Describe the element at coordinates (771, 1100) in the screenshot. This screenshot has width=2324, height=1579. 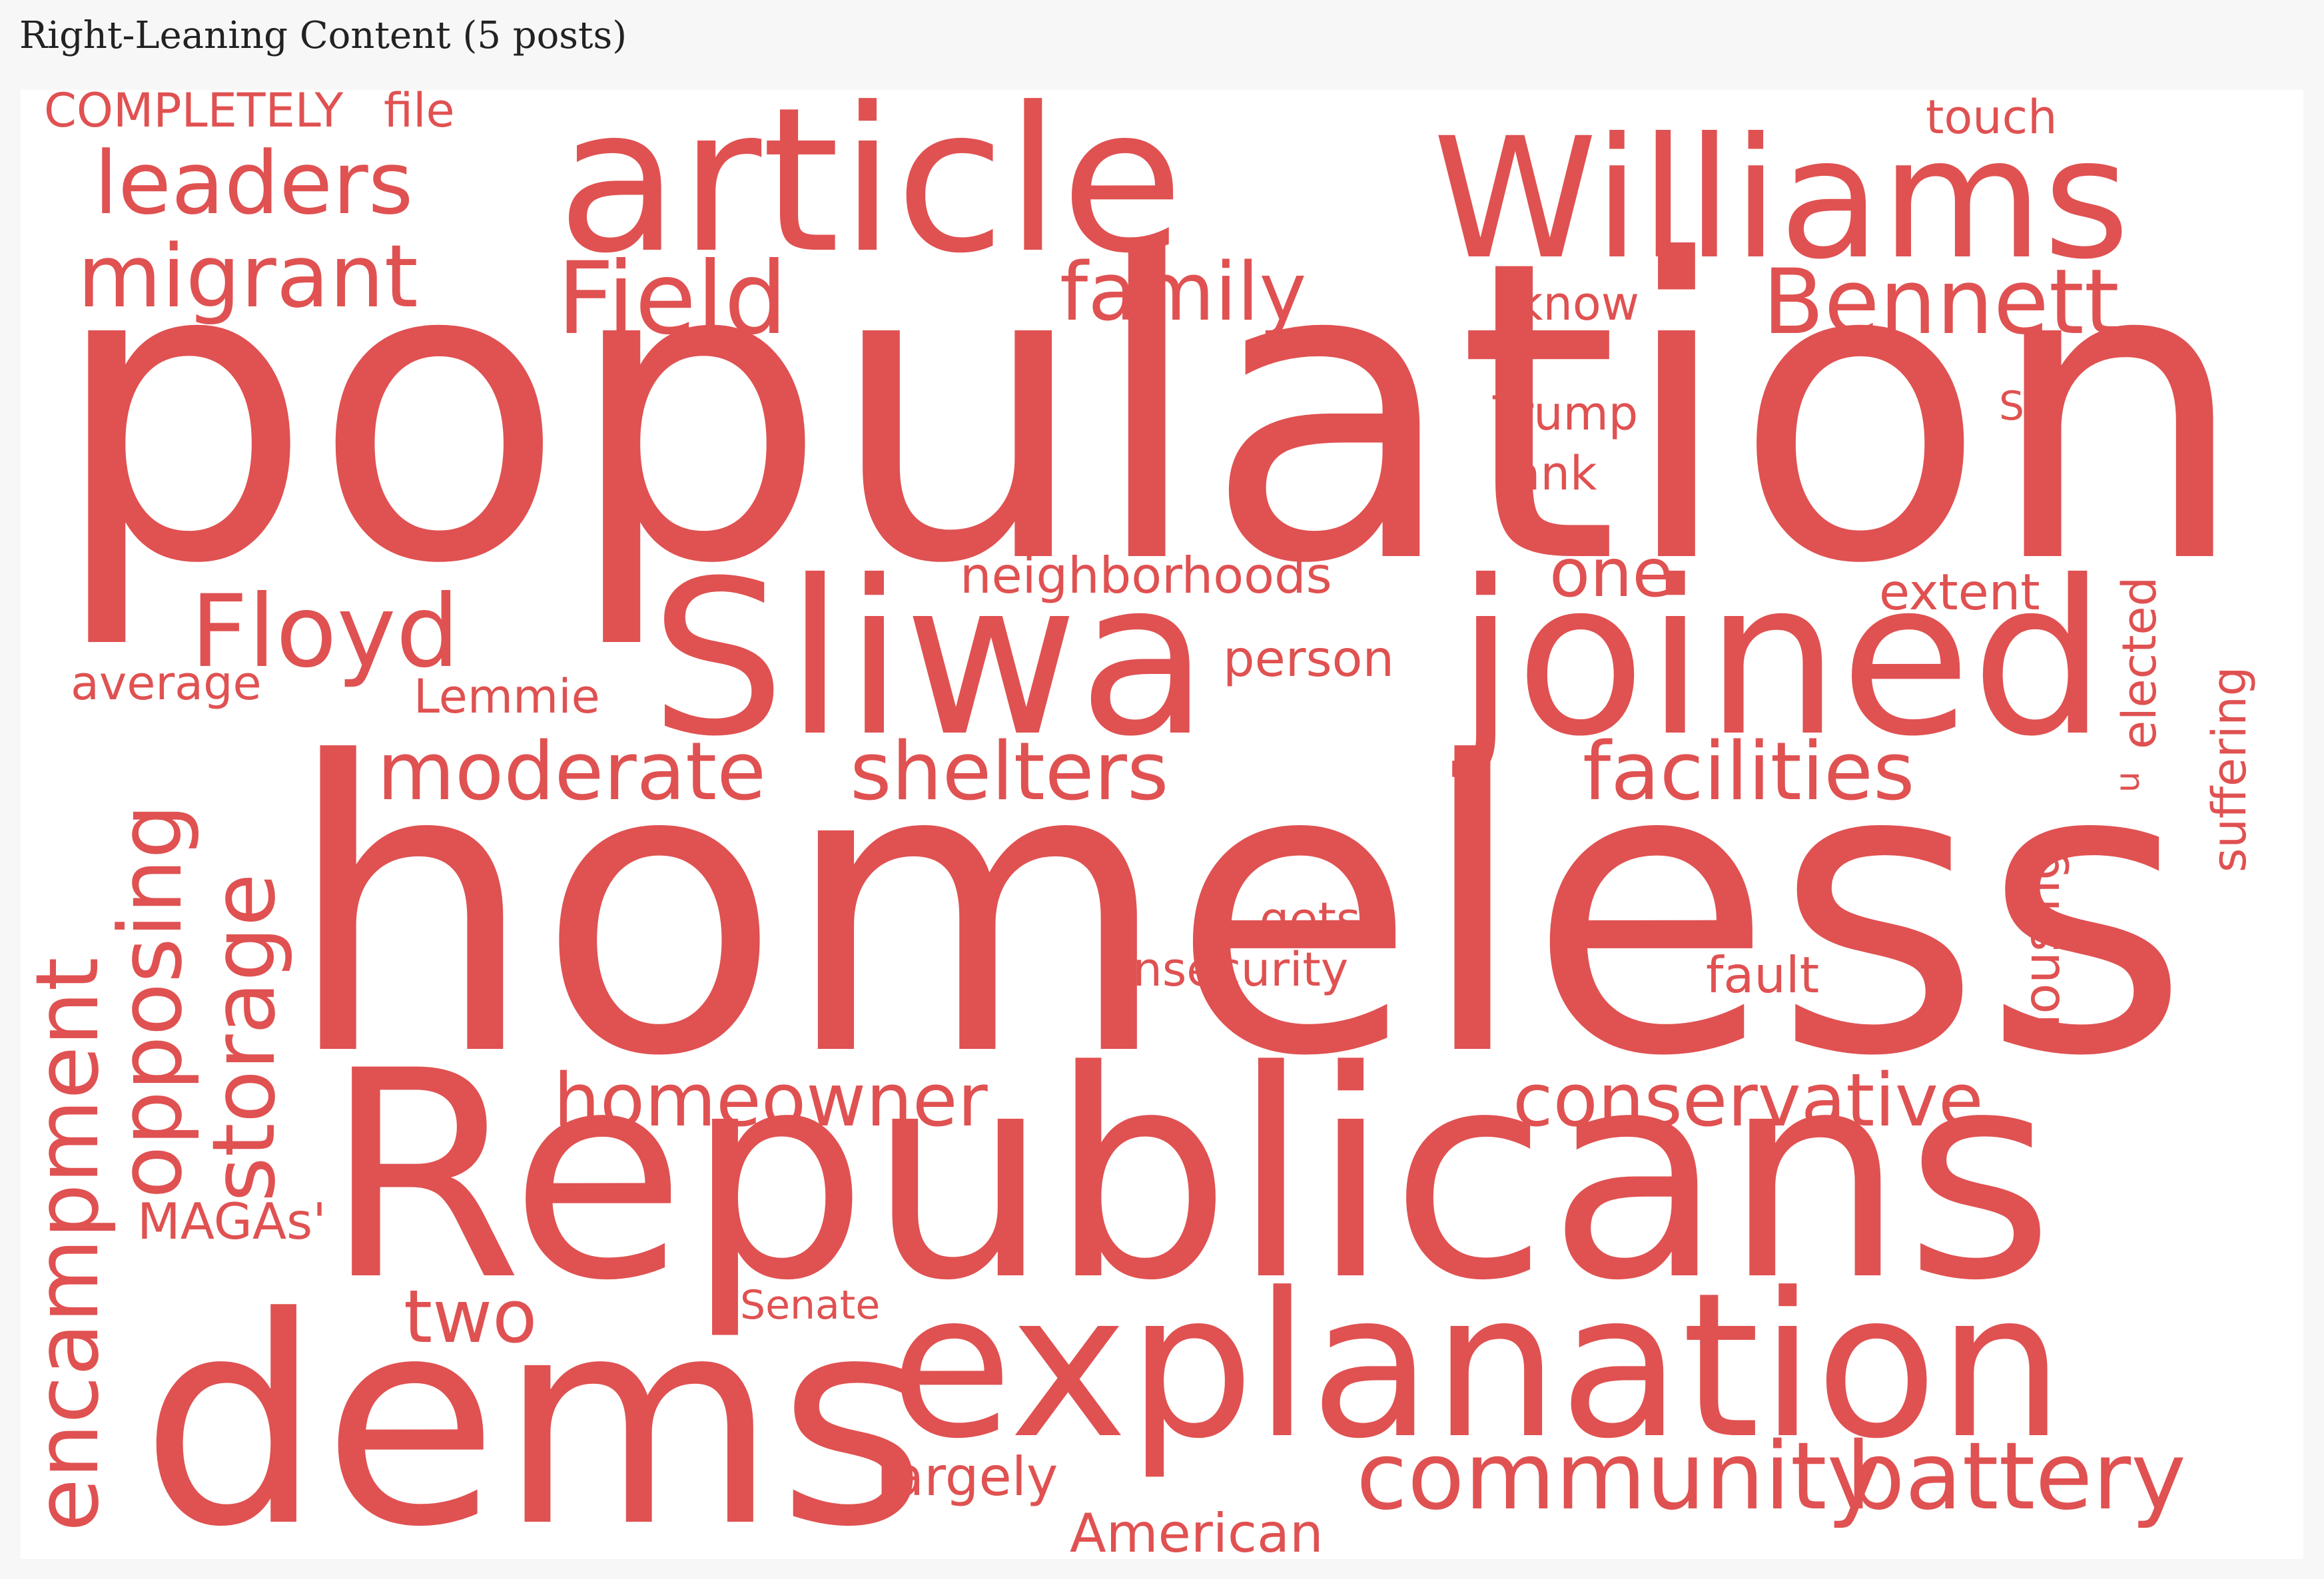
I see `word-homeowner: homeowner` at that location.